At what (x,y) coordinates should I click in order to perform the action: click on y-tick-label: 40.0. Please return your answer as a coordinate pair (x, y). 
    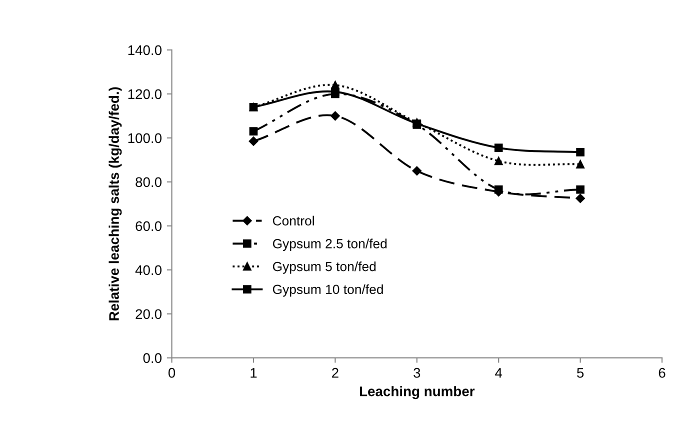
    Looking at the image, I should click on (148, 270).